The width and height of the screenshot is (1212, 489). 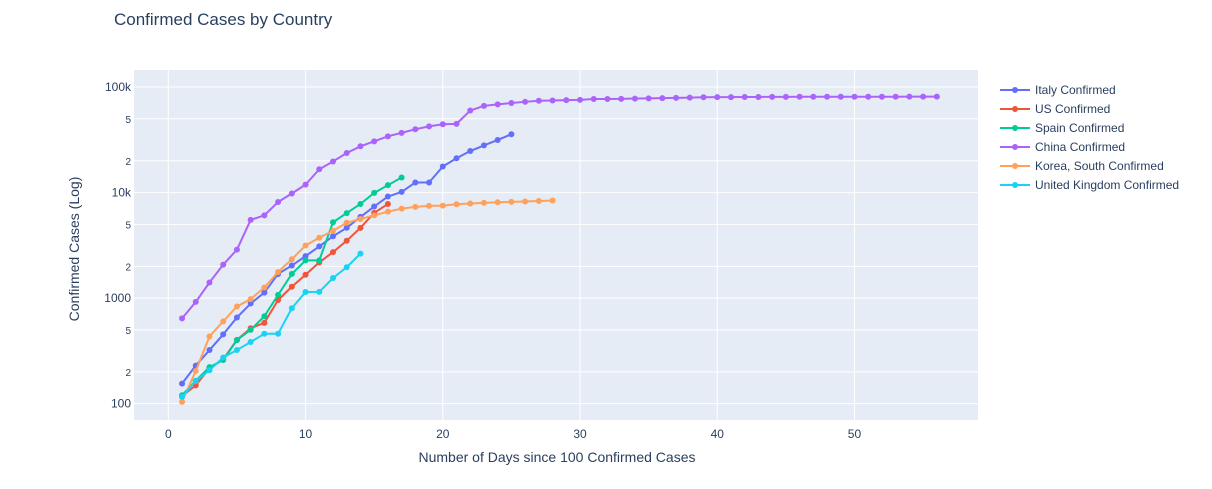 I want to click on y-tick-label: 100k, so click(x=118, y=87).